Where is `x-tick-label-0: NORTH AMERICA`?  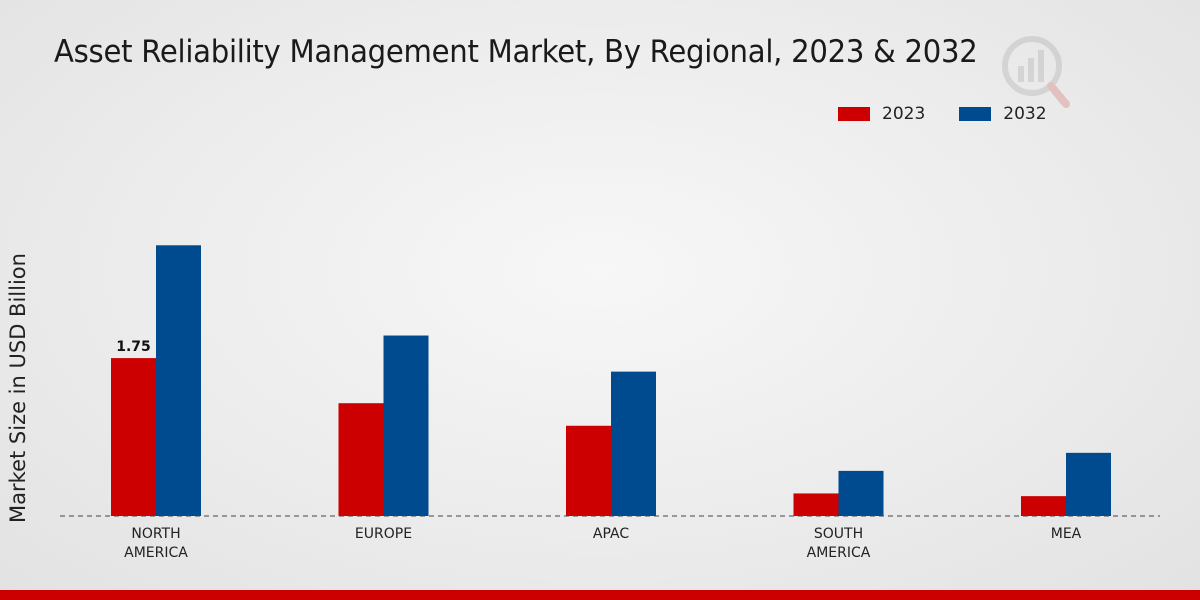 x-tick-label-0: NORTH AMERICA is located at coordinates (156, 543).